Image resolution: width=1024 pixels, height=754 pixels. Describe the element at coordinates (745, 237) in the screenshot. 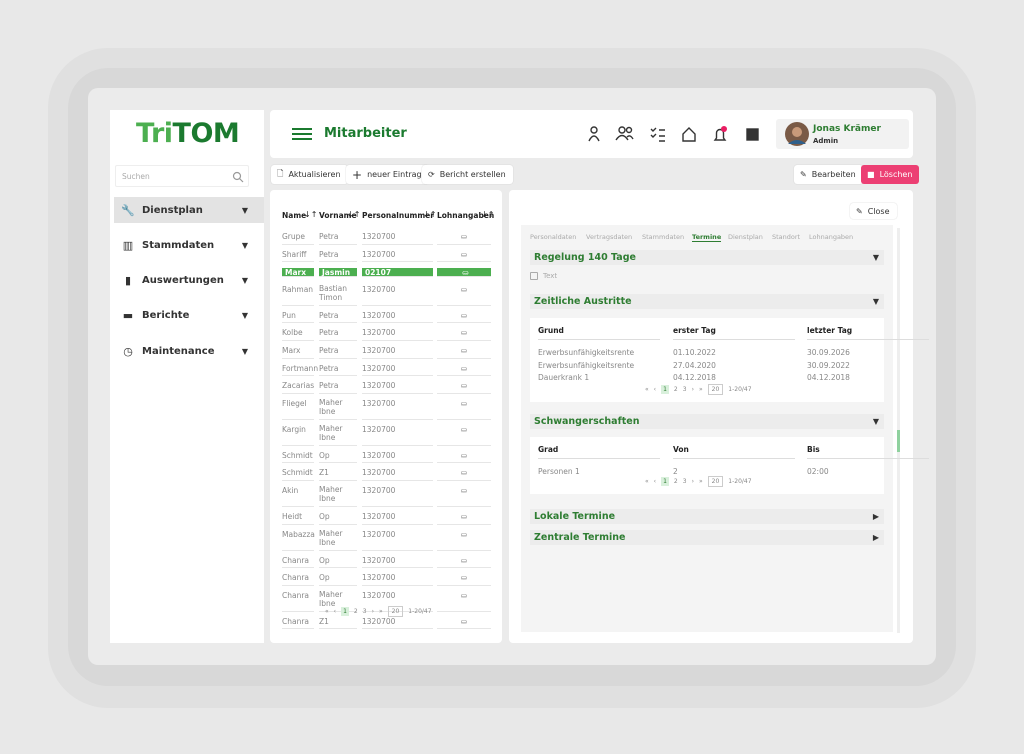

I see `detail-tab: Dienstplan` at that location.